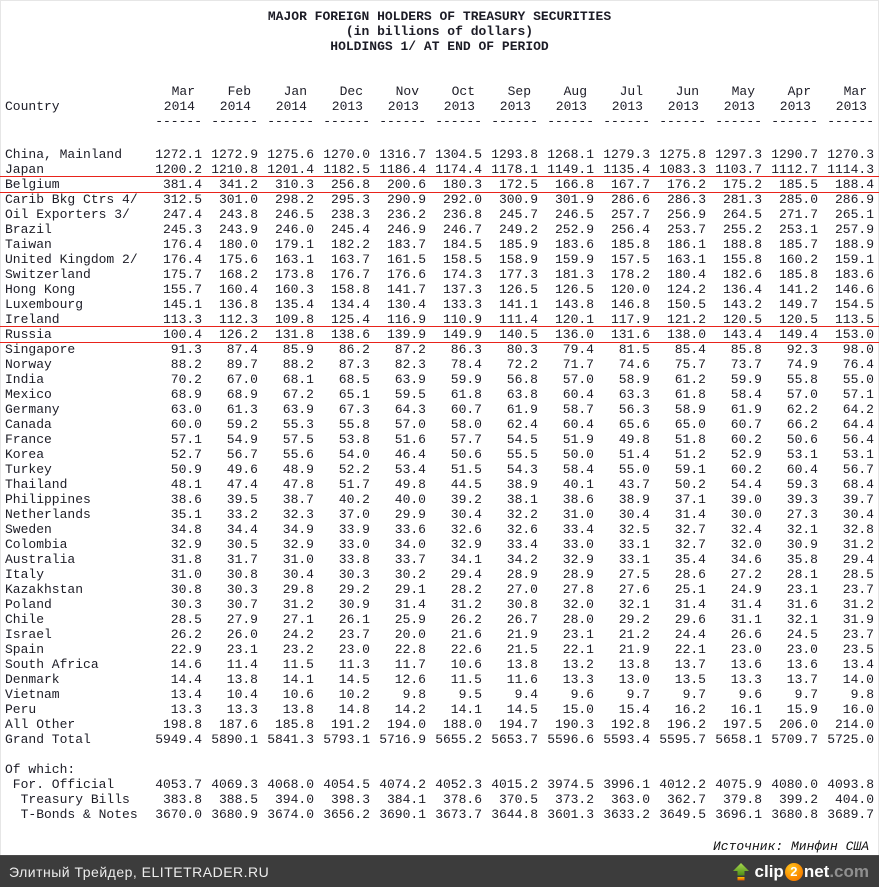 The width and height of the screenshot is (879, 887). What do you see at coordinates (466, 574) in the screenshot?
I see `value-cell: 29.4` at bounding box center [466, 574].